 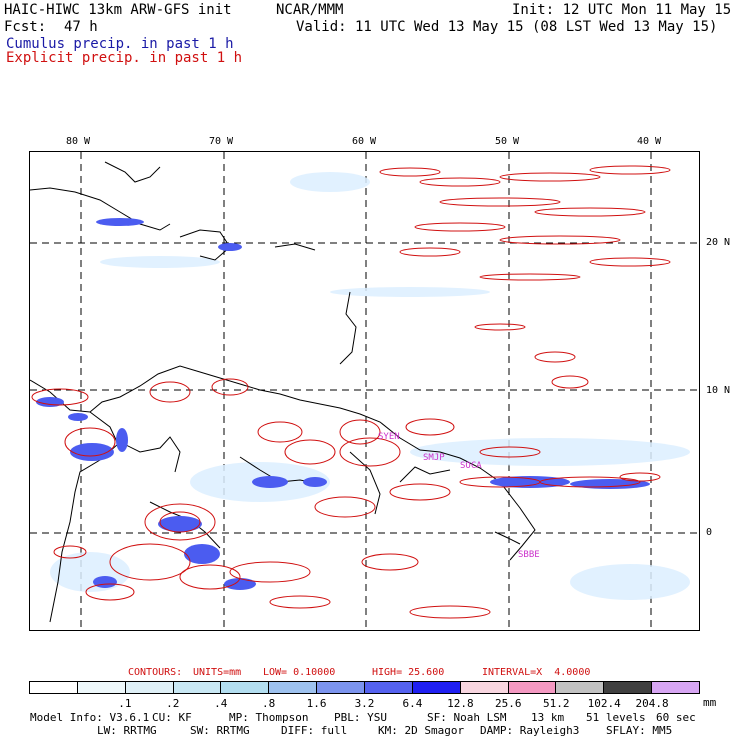 What do you see at coordinates (536, 672) in the screenshot?
I see `contour-interval: INTERVAL=X 4.0000` at bounding box center [536, 672].